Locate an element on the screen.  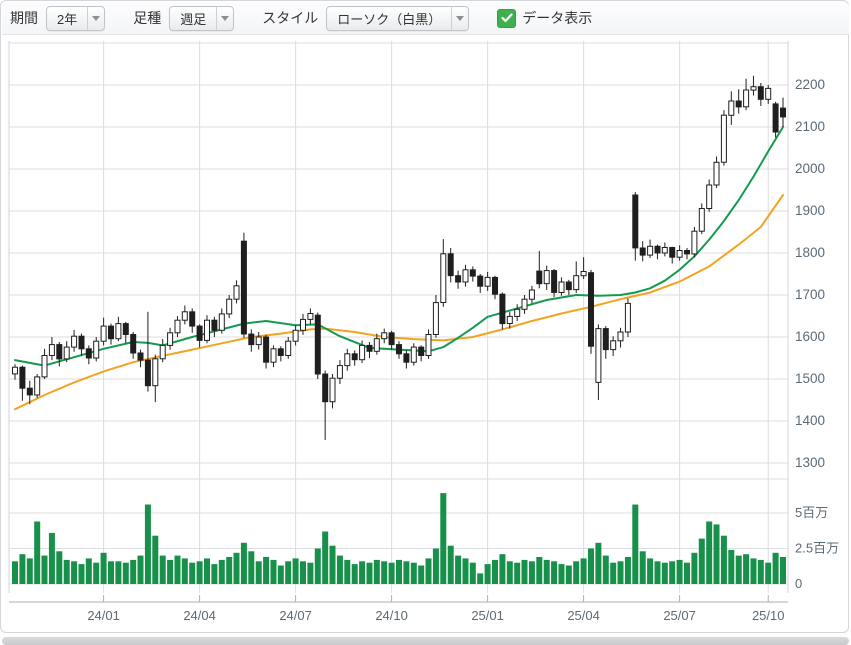
x-axis-label: 25/10 is located at coordinates (768, 615).